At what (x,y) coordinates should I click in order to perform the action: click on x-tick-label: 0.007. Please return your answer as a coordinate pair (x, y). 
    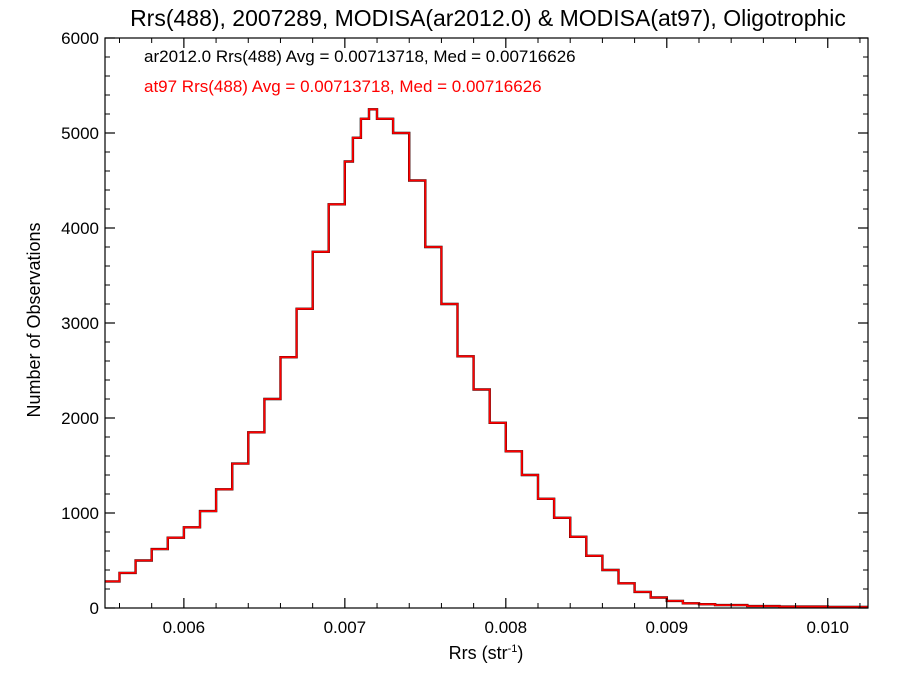
    Looking at the image, I should click on (345, 627).